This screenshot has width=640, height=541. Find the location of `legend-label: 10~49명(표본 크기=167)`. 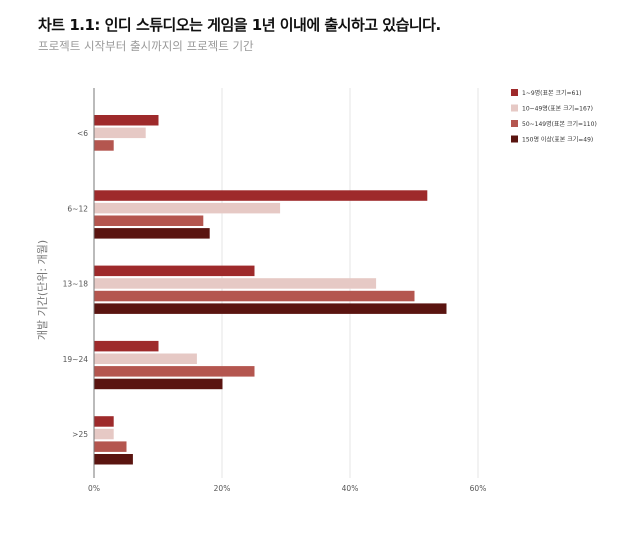

legend-label: 10~49명(표본 크기=167) is located at coordinates (557, 109).